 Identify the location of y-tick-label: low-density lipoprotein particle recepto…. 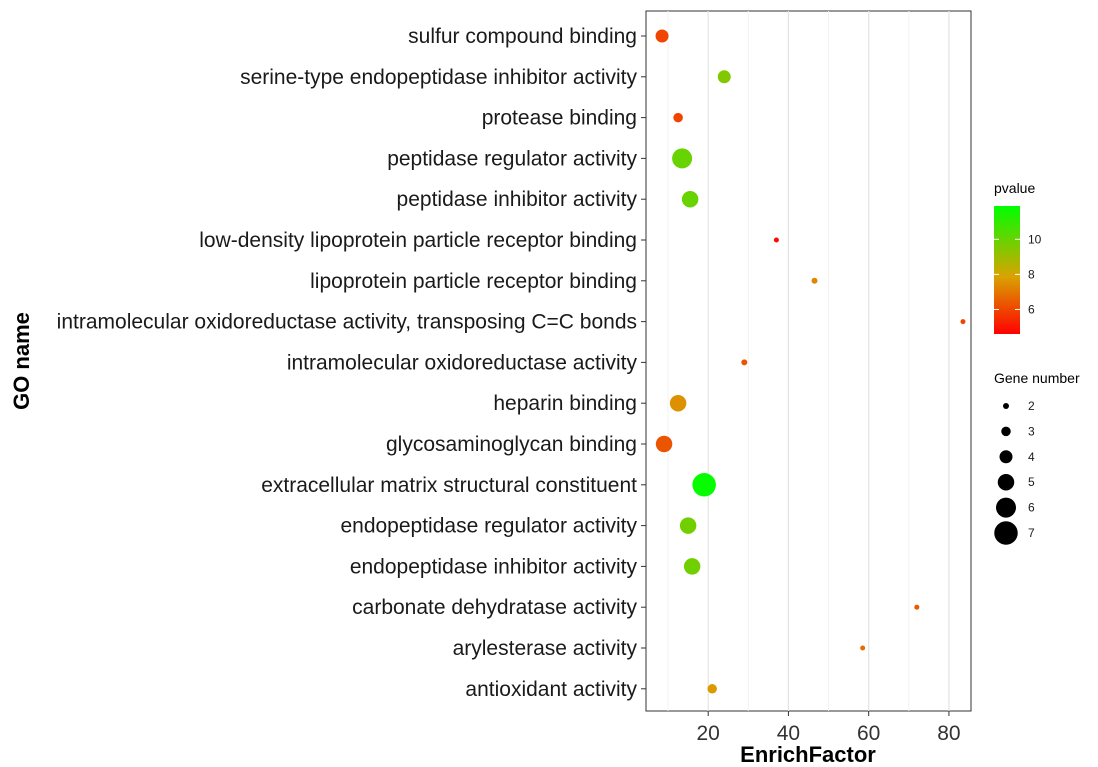
(418, 240).